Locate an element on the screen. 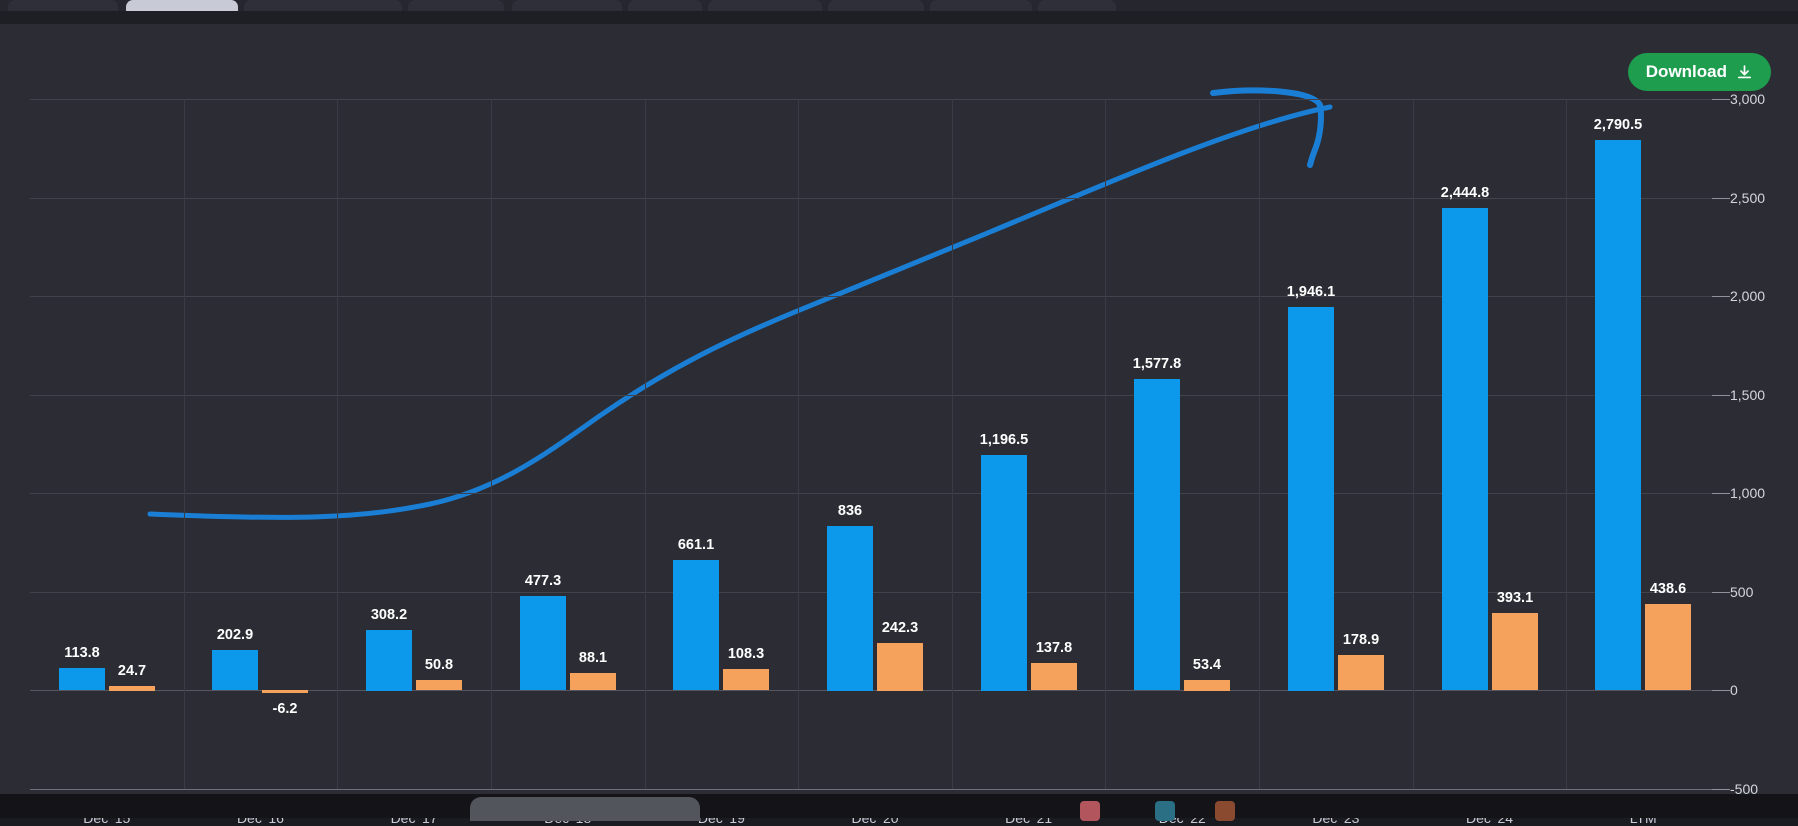 The image size is (1798, 826). bar-label-profit: 393.1 is located at coordinates (1515, 598).